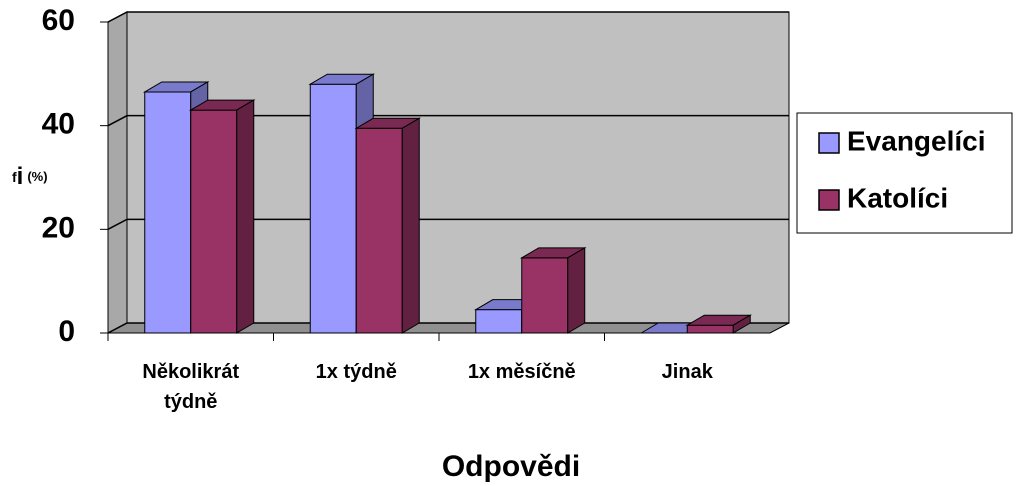 The height and width of the screenshot is (486, 1019). I want to click on y-axis-title-part: i, so click(20, 176).